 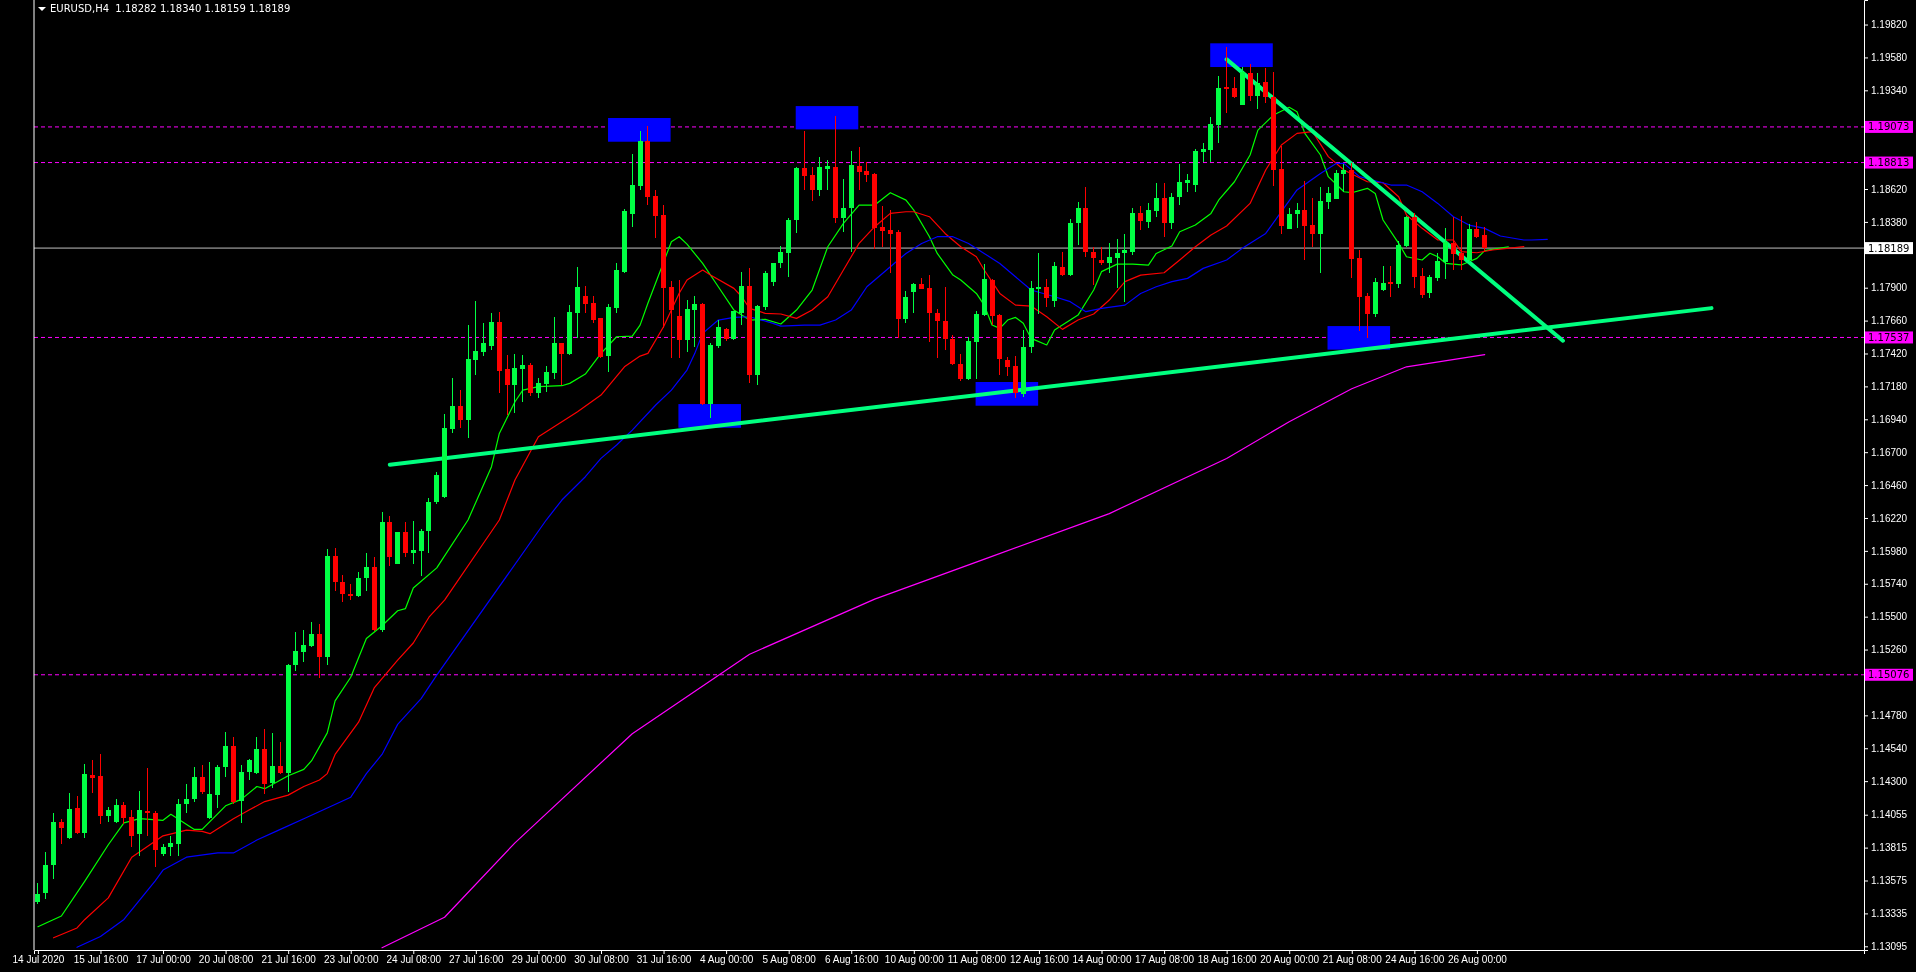 What do you see at coordinates (1889, 617) in the screenshot?
I see `y-tick-label: 1.15500` at bounding box center [1889, 617].